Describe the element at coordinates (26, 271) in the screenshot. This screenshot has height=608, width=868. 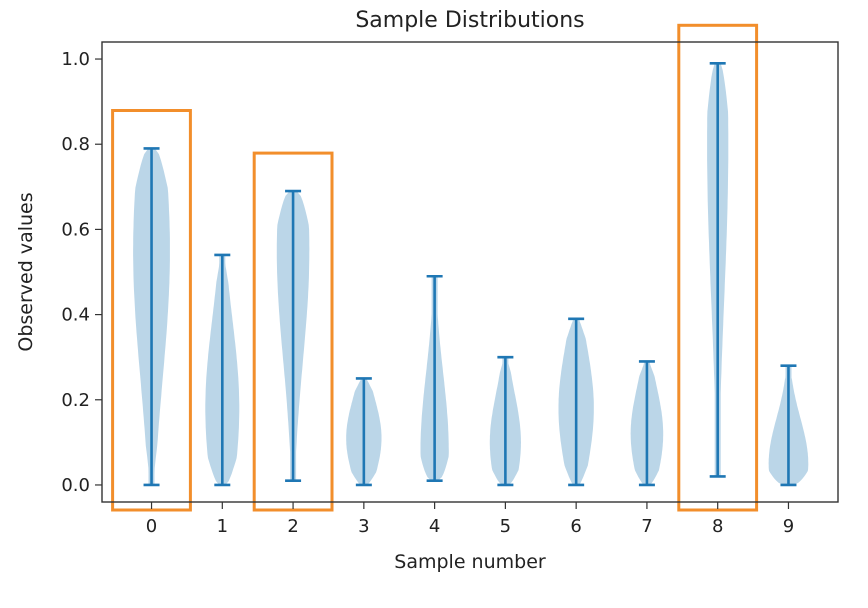
I see `y-axis-label: Observed values` at that location.